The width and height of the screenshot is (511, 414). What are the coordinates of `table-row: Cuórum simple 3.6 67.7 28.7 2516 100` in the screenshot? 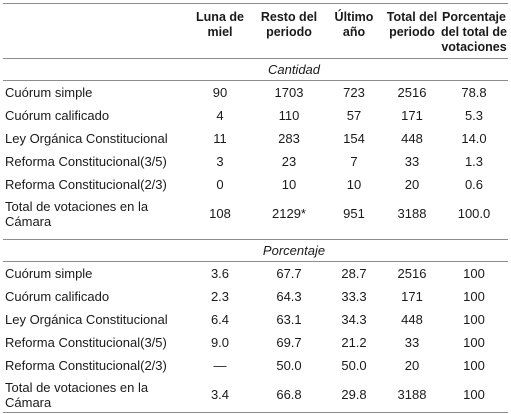 It's located at (255, 274).